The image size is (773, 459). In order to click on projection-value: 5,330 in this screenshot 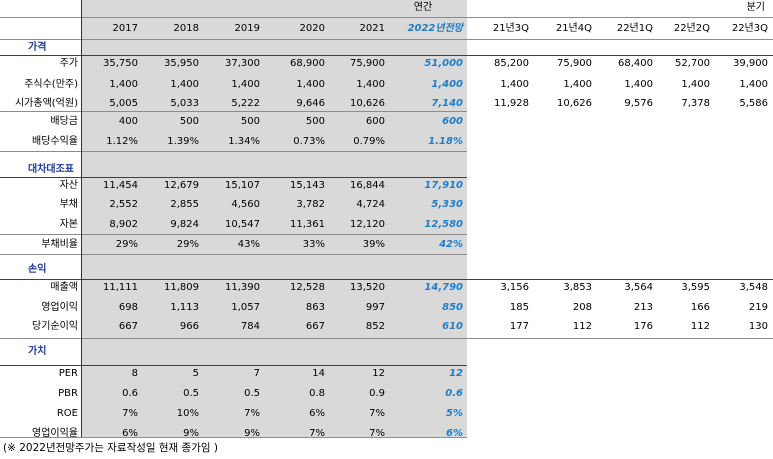, I will do `click(447, 204)`.